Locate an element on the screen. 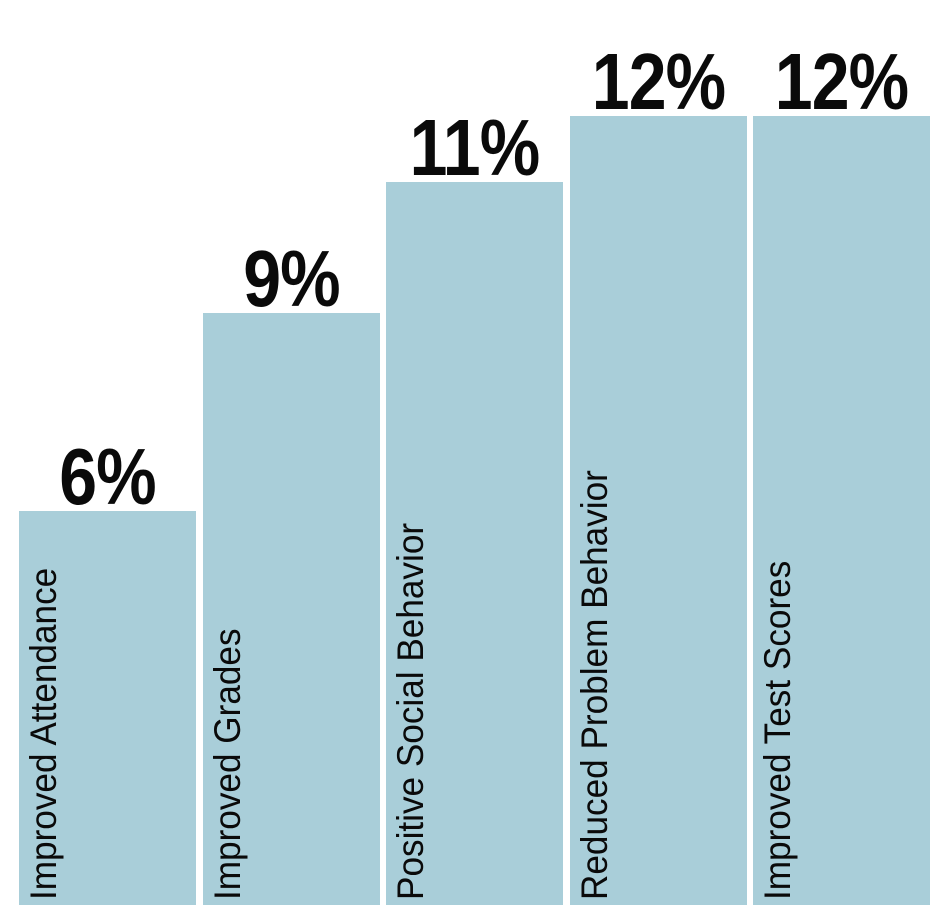  bar: 9% Improved Grades is located at coordinates (291, 569).